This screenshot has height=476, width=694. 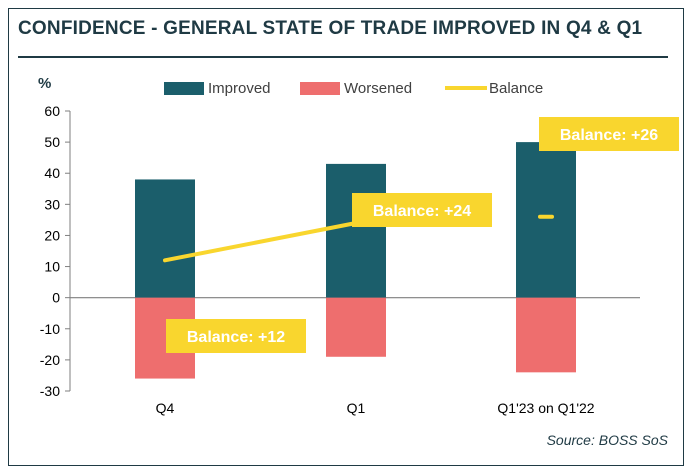 I want to click on y-tick-label: 30, so click(x=52, y=204).